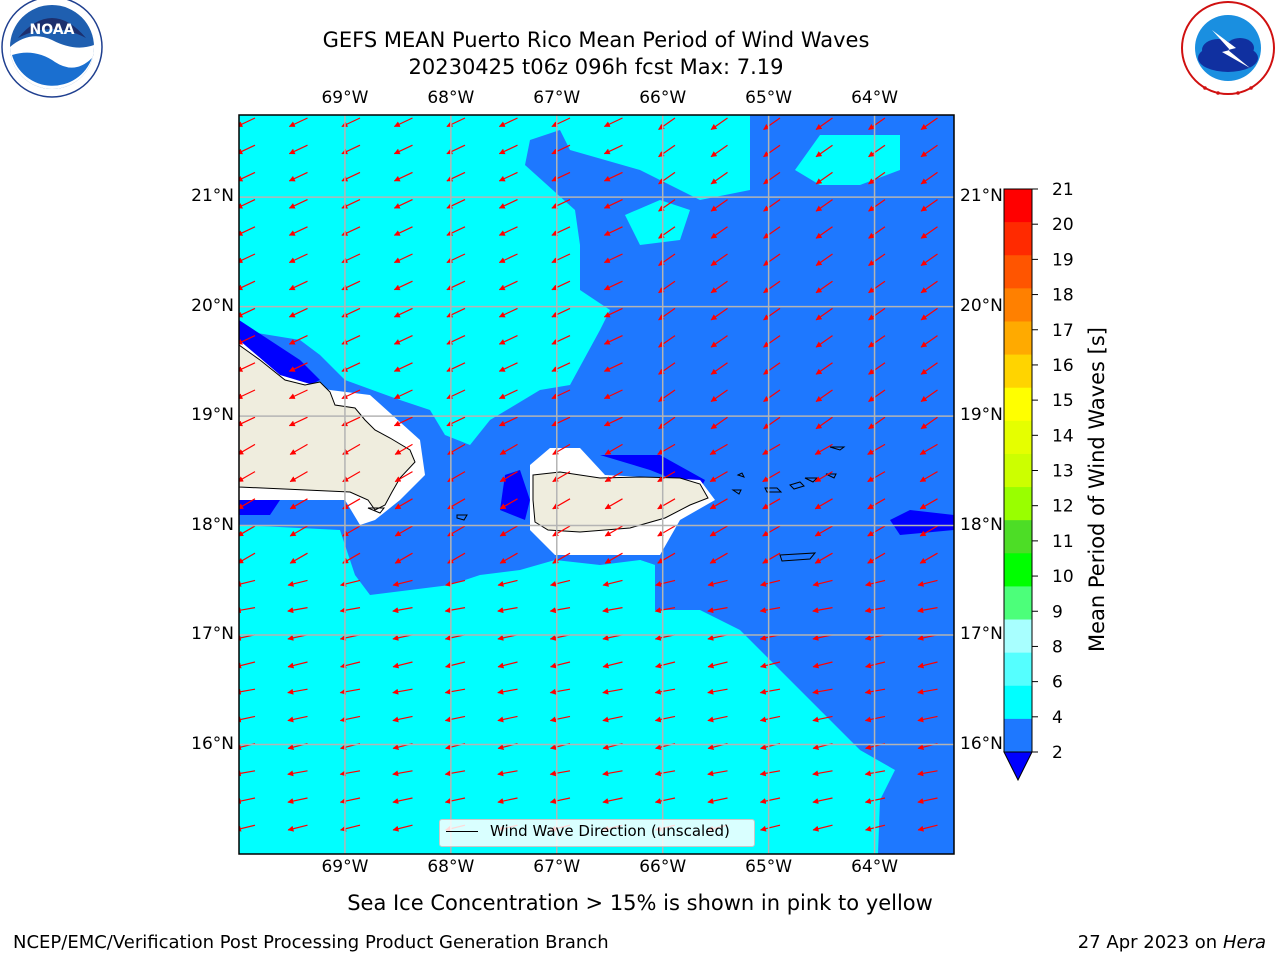 This screenshot has height=960, width=1280. Describe the element at coordinates (1063, 507) in the screenshot. I see `colorbar-tick-label: 12` at that location.